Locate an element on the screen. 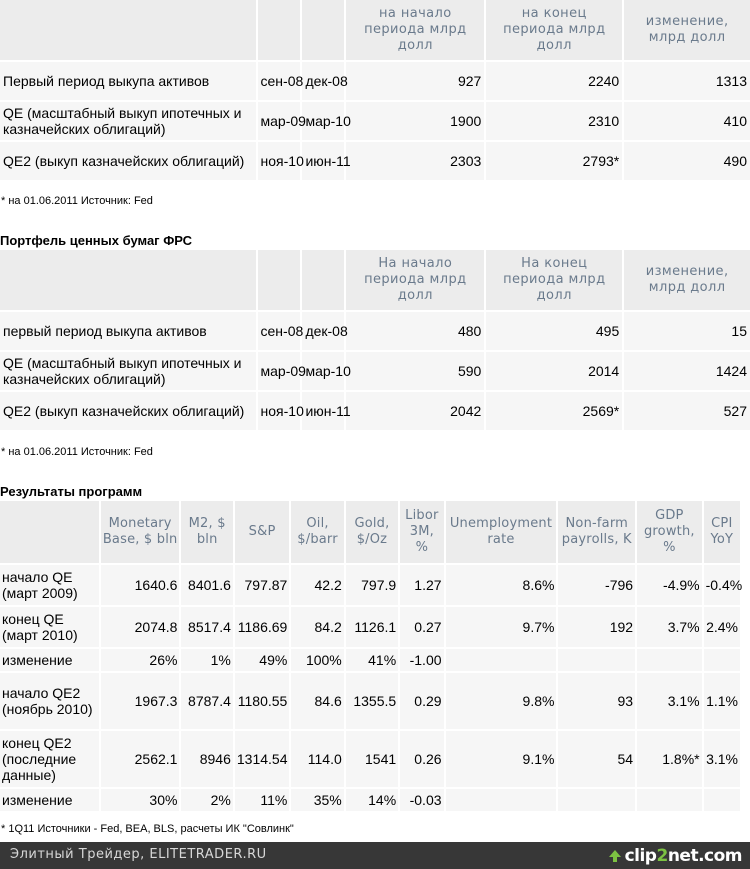 The width and height of the screenshot is (750, 869). footer-source: Элитный Трейдер, ELITETRADER.RU is located at coordinates (138, 854).